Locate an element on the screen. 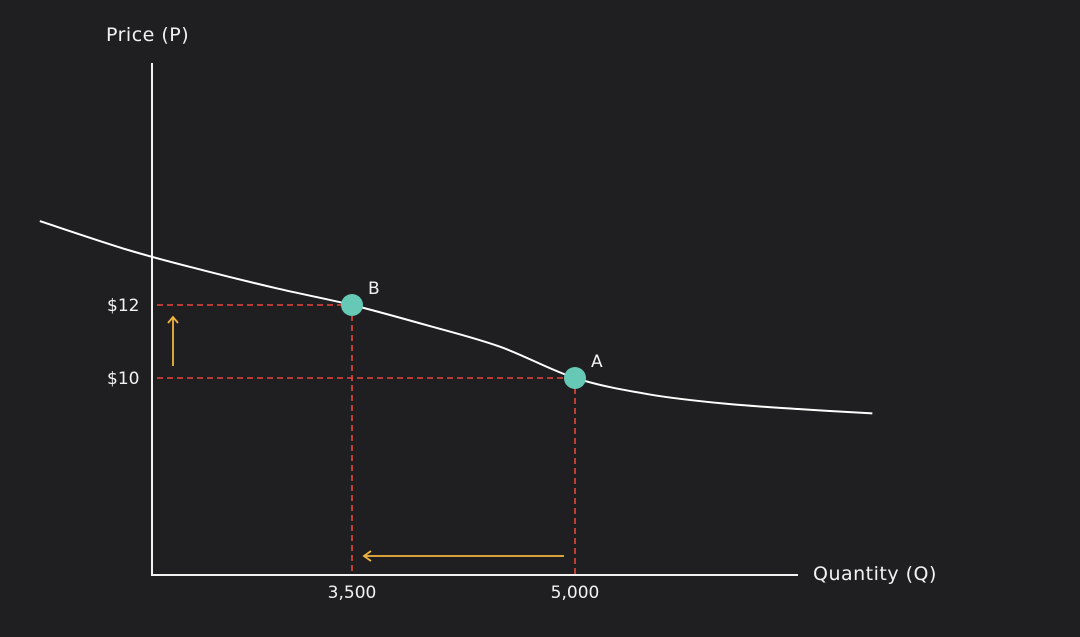 Image resolution: width=1080 pixels, height=637 pixels. point-a is located at coordinates (575, 378).